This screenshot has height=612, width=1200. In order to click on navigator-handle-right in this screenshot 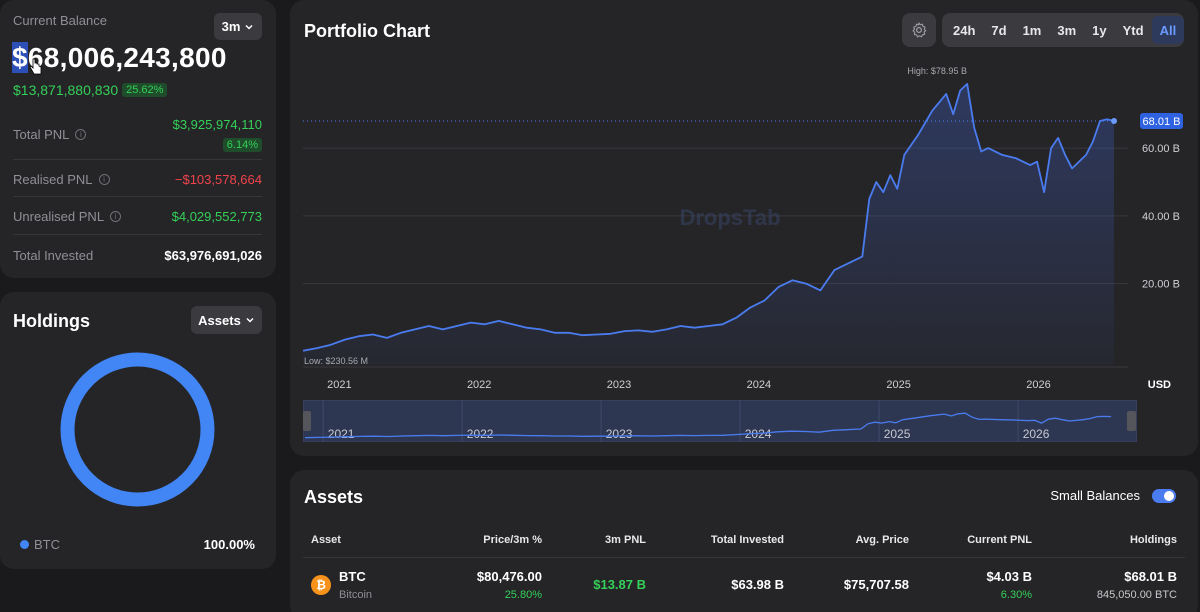, I will do `click(1131, 421)`.